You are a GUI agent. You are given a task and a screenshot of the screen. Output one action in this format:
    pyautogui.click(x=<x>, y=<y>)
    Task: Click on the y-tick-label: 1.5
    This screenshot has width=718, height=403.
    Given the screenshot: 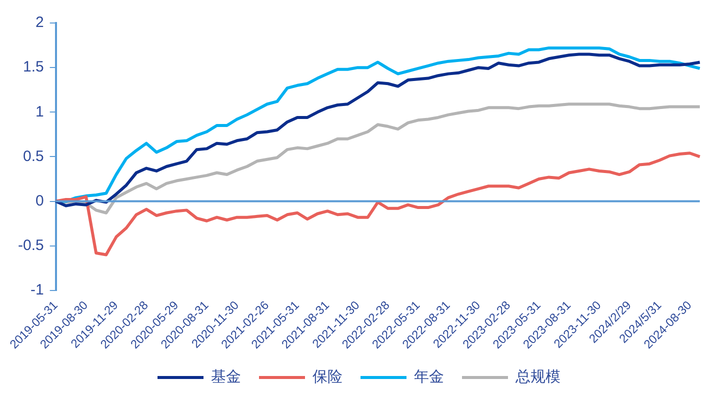 What is the action you would take?
    pyautogui.click(x=33, y=67)
    